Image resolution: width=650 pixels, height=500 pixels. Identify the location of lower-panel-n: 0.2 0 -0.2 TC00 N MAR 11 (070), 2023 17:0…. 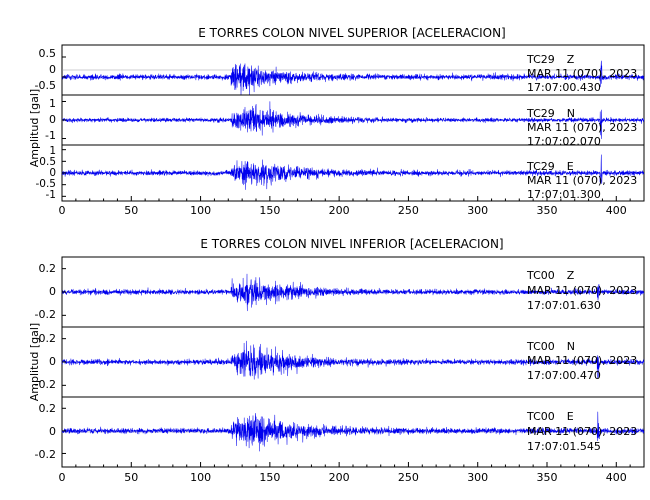
(340, 362).